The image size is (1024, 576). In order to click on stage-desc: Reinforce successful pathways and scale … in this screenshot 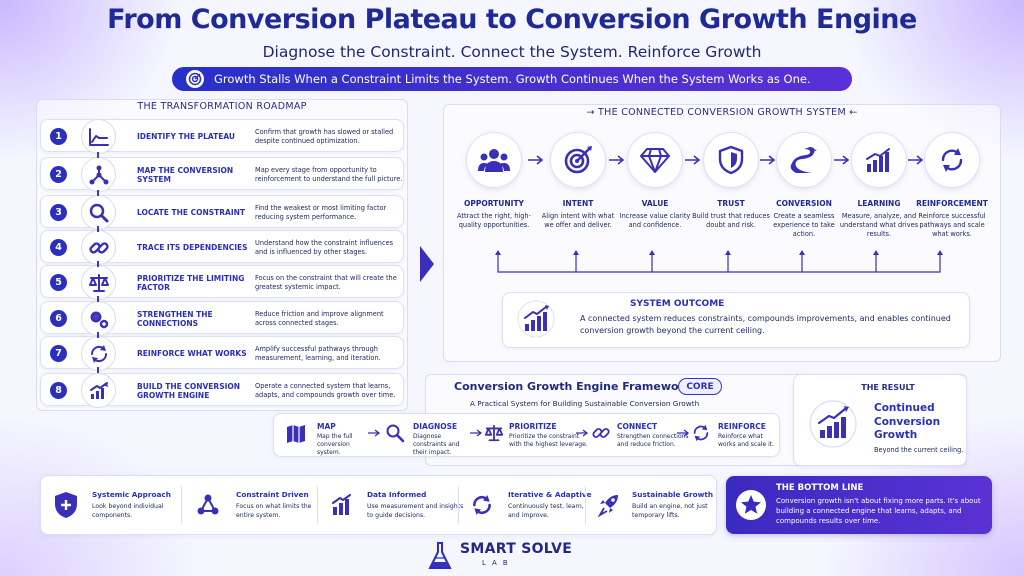, I will do `click(952, 225)`.